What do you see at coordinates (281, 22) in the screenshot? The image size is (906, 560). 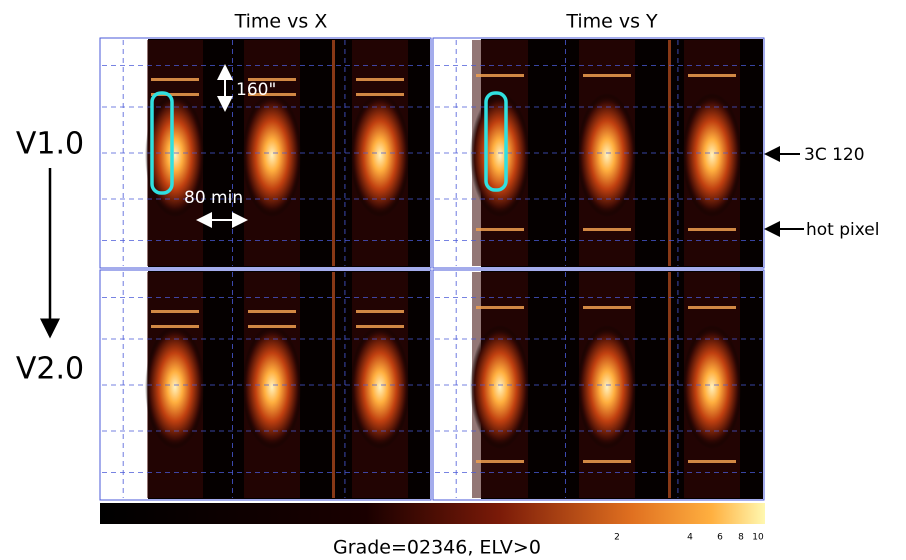 I see `column-title: Time vs X` at bounding box center [281, 22].